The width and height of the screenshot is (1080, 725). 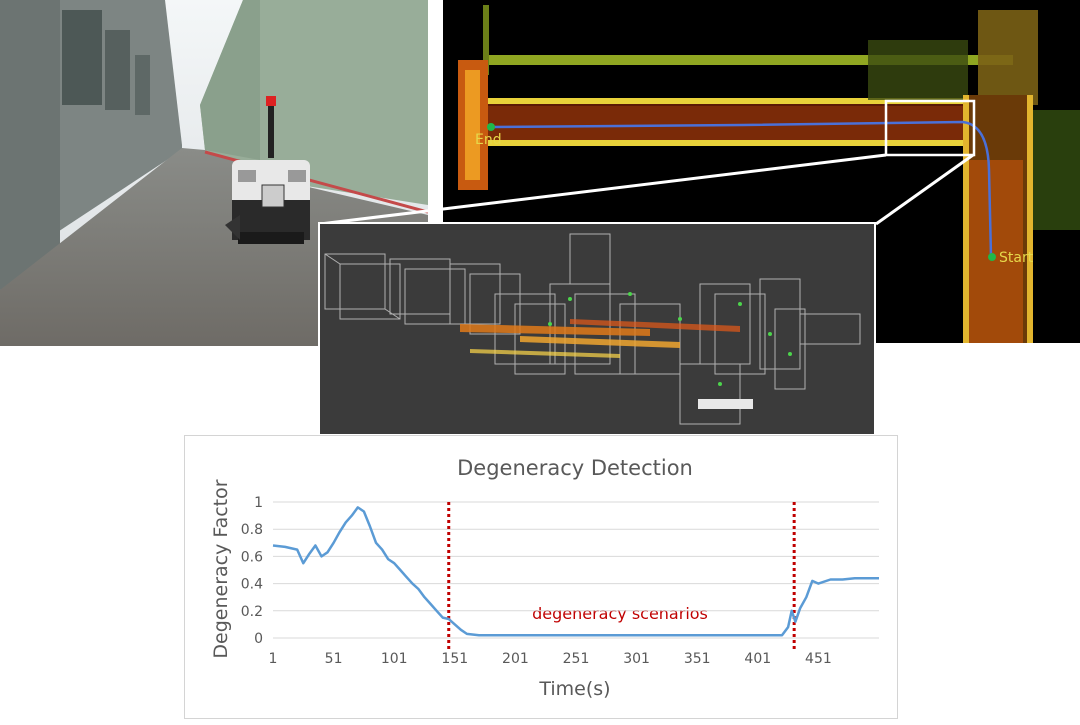 I want to click on x-tick-label: 201, so click(x=515, y=659).